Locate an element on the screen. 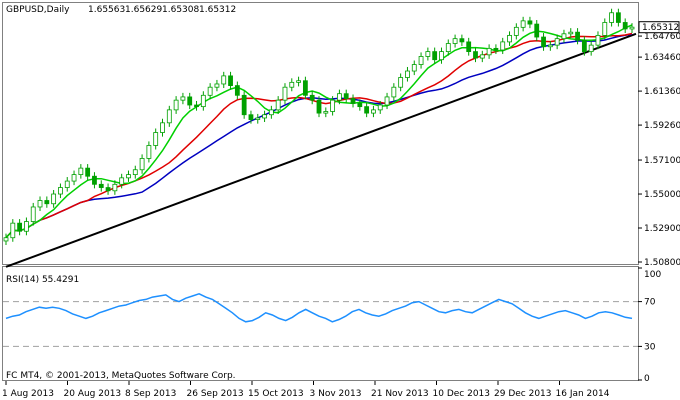  last-price-label: 1.65312 is located at coordinates (660, 28).